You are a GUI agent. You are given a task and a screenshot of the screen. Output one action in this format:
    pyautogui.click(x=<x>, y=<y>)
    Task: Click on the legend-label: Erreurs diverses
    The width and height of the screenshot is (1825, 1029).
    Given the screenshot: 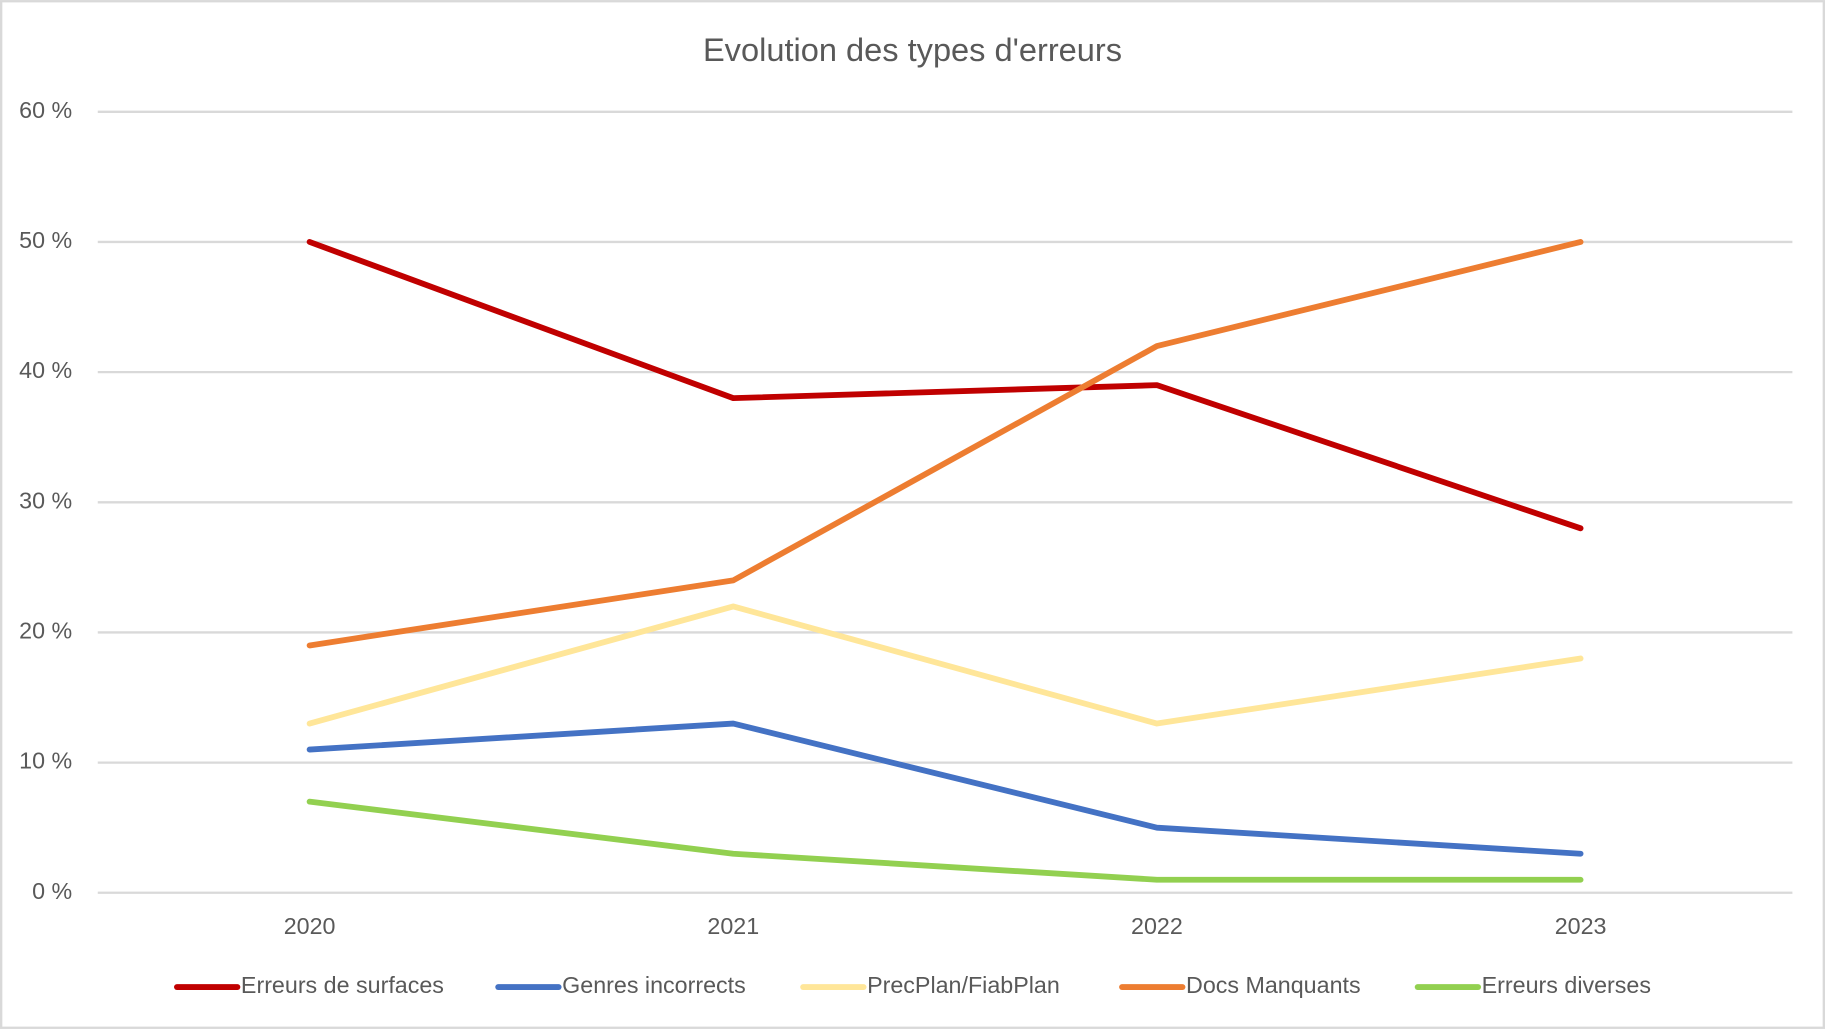 What is the action you would take?
    pyautogui.click(x=1566, y=985)
    